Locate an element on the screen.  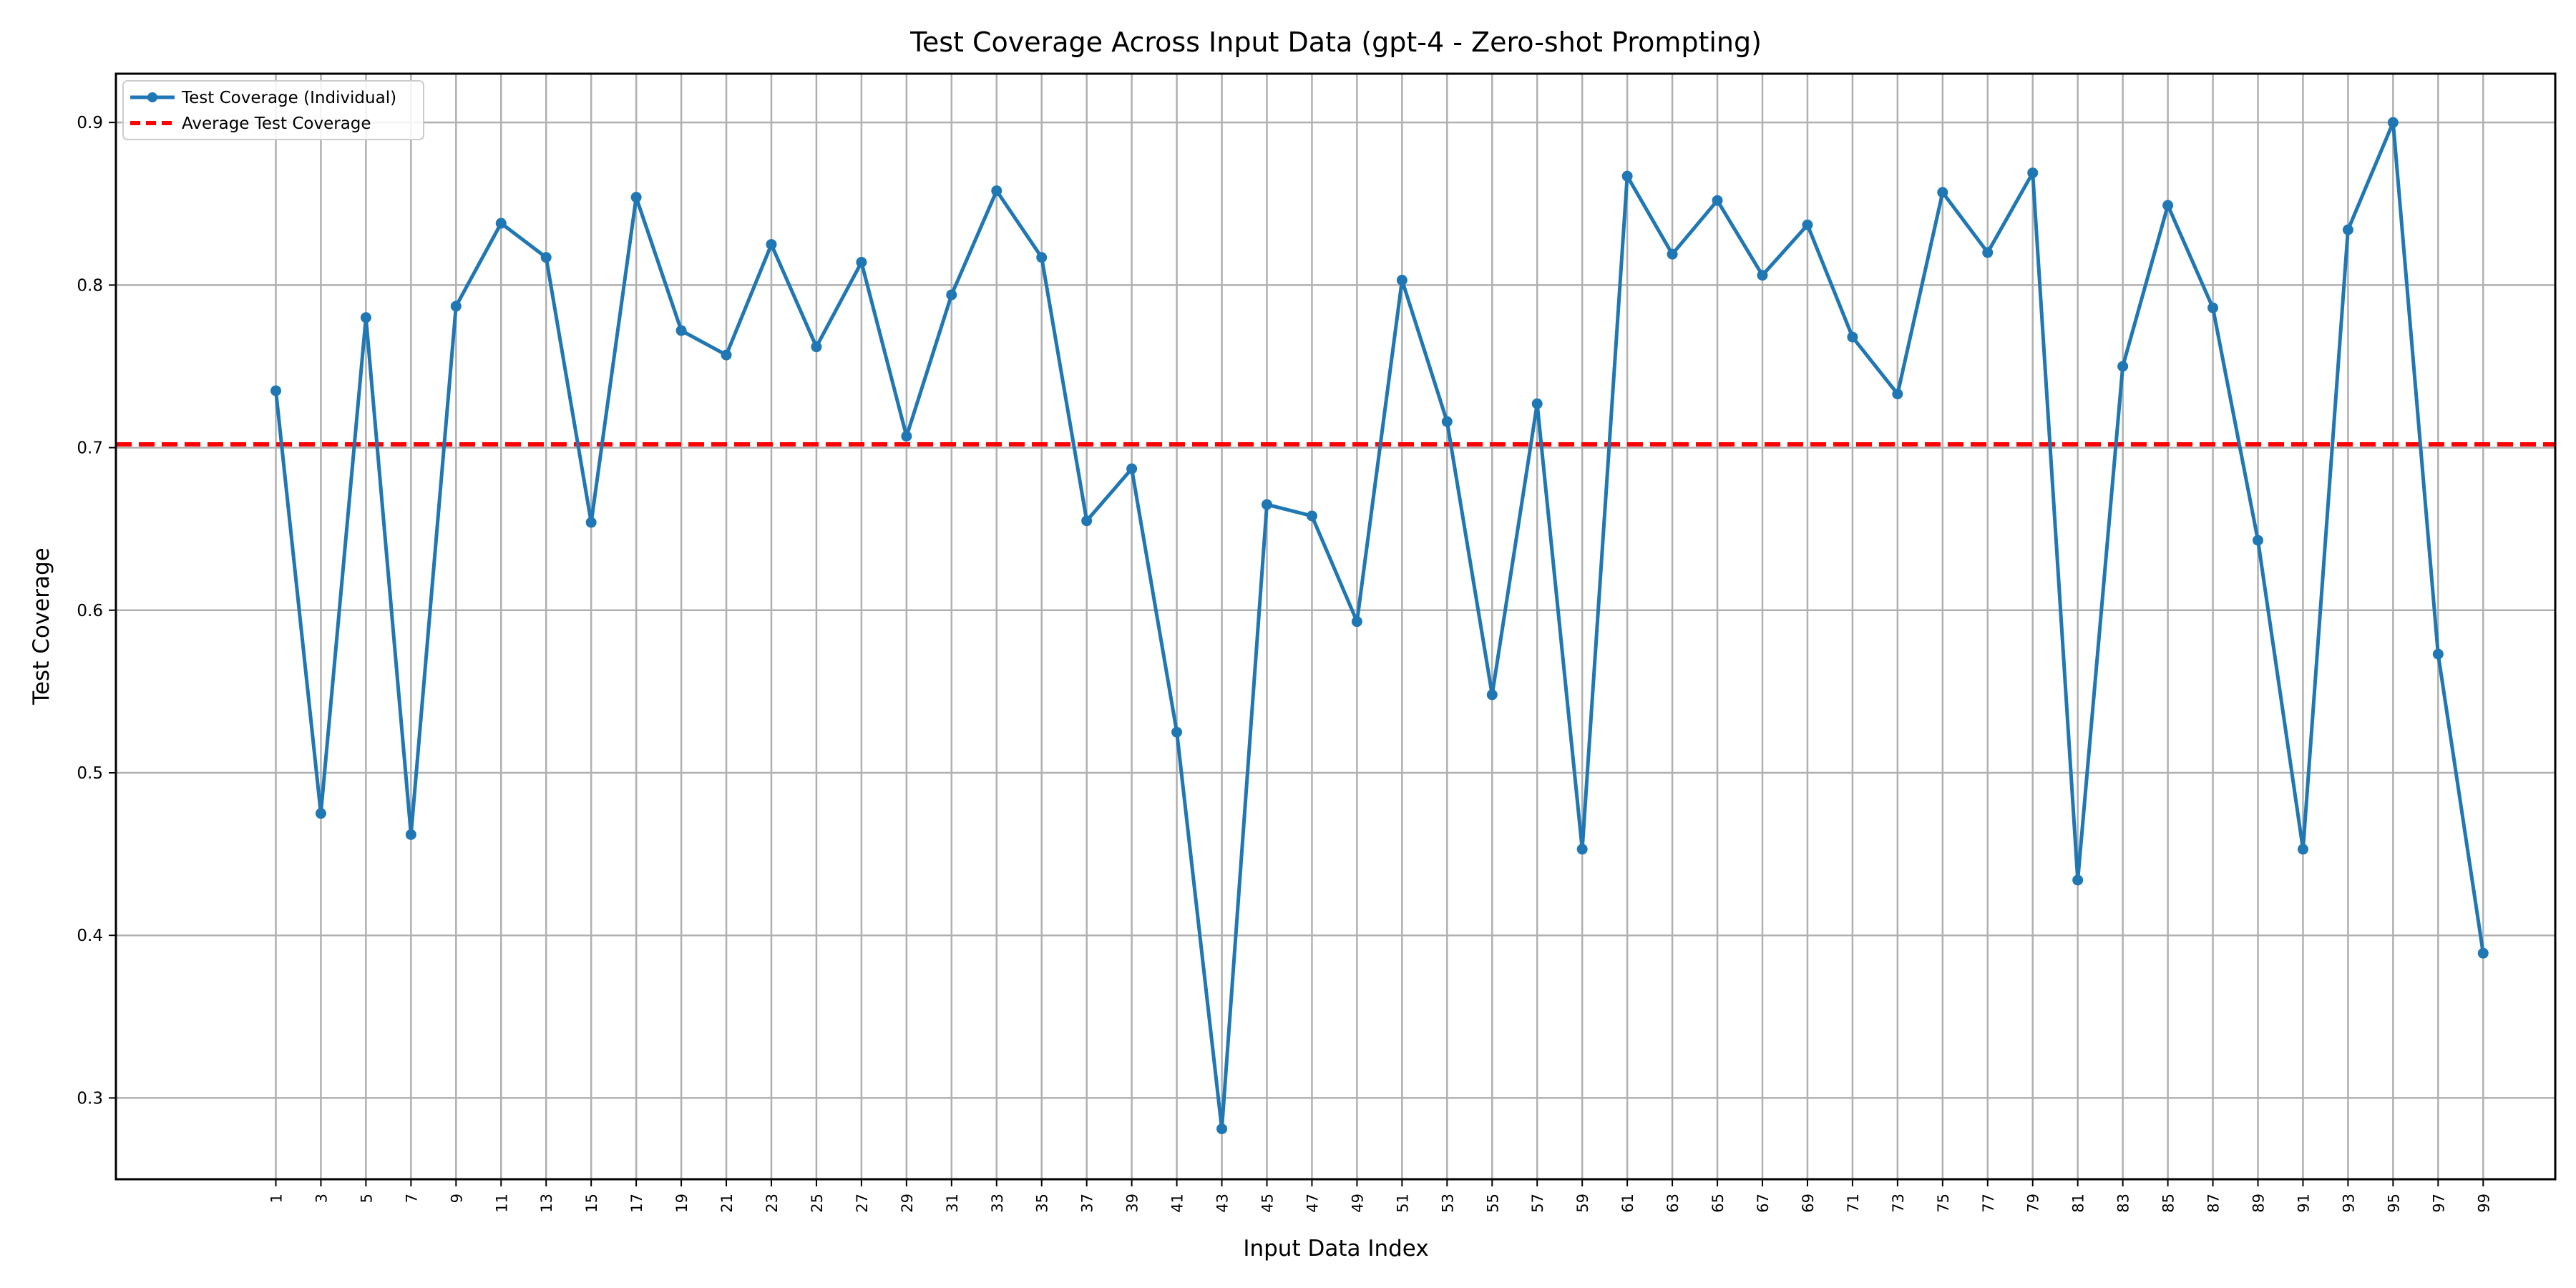
x-tick-label: 83 is located at coordinates (2123, 1203).